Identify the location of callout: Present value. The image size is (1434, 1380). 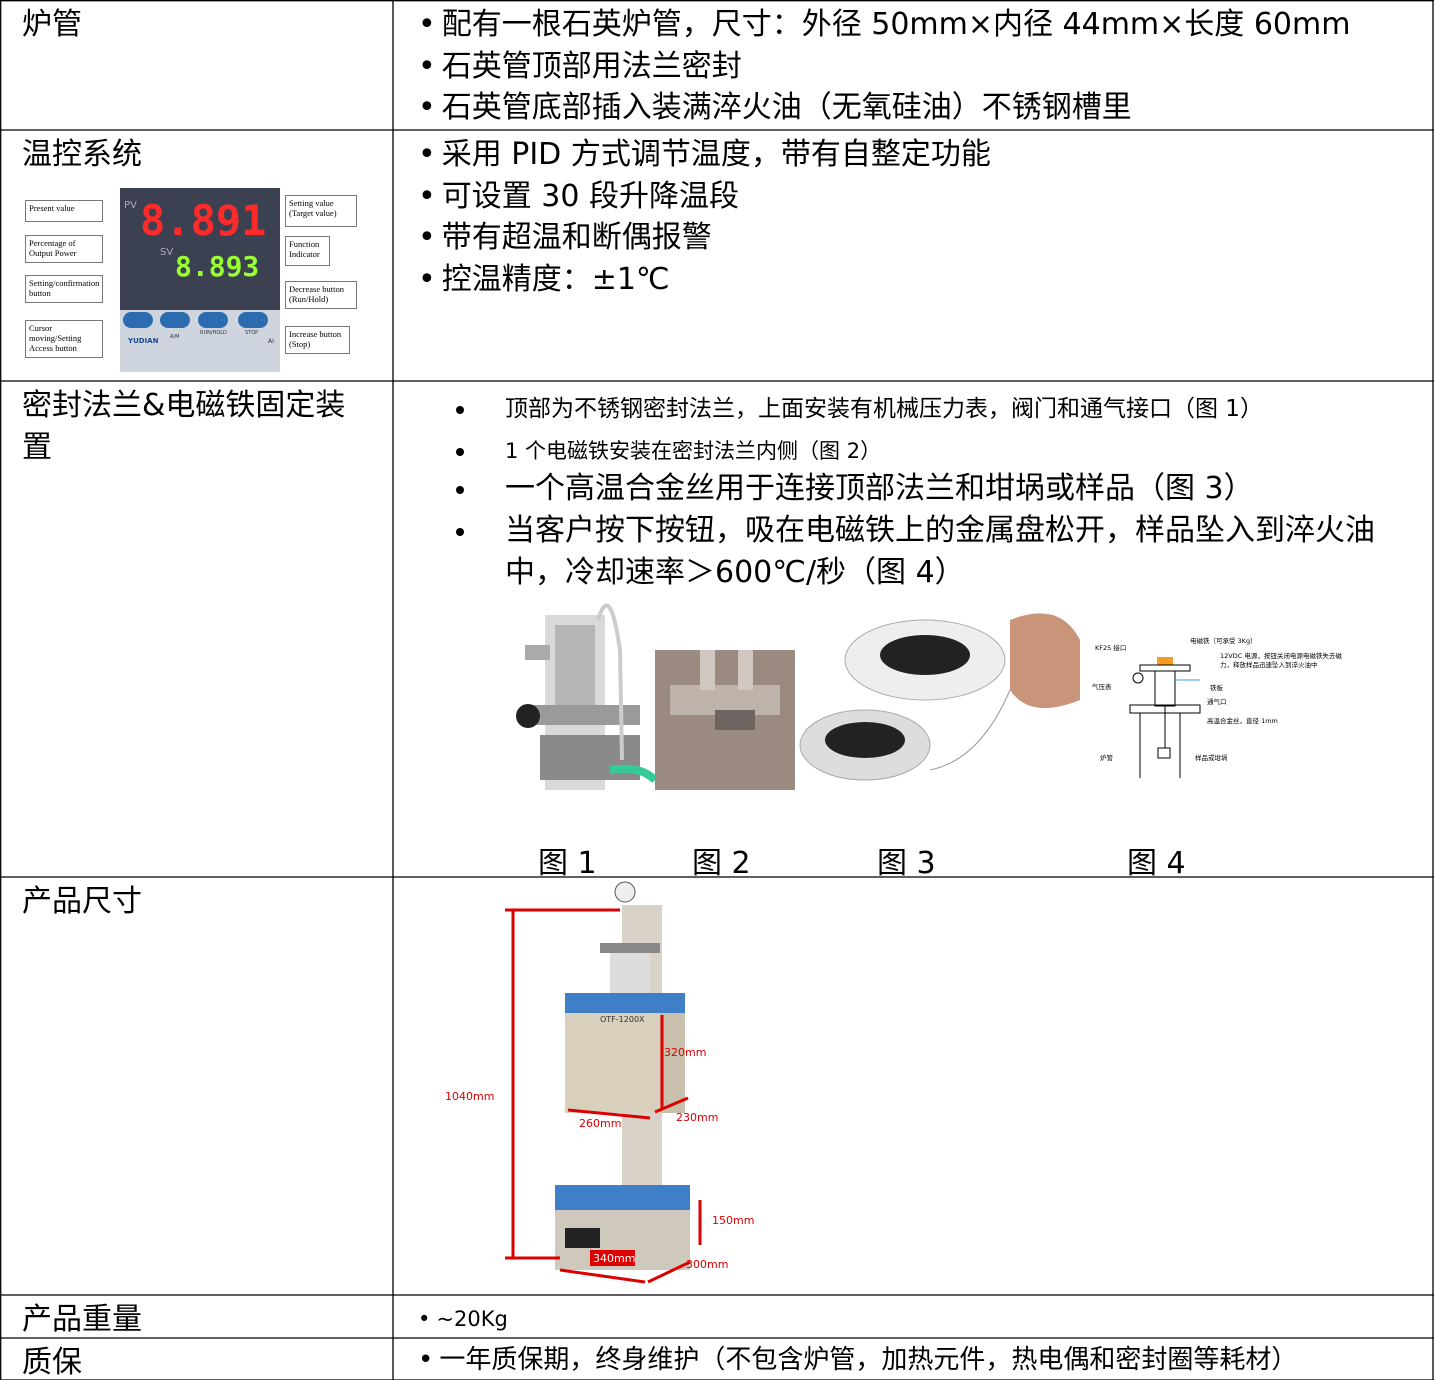
(64, 211).